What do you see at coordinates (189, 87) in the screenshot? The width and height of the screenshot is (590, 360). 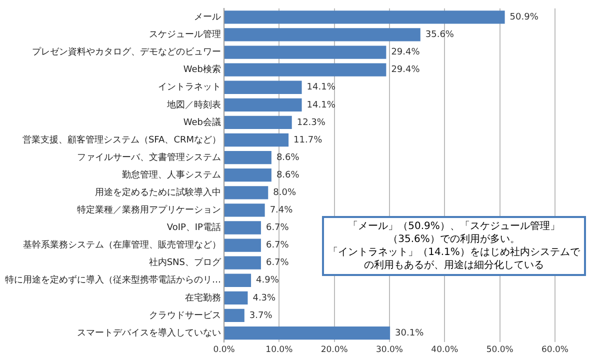 I see `y-tick-label: イントラネット` at bounding box center [189, 87].